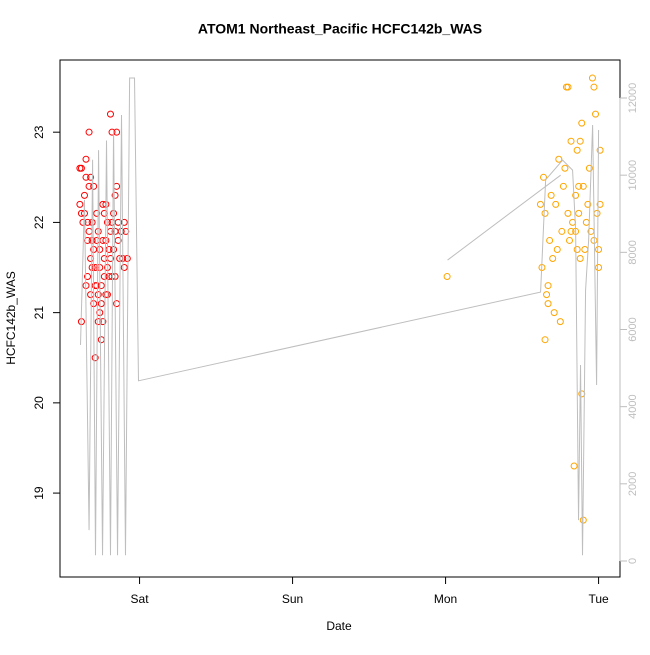 This screenshot has width=650, height=655. I want to click on y-tick-label: 21, so click(39, 313).